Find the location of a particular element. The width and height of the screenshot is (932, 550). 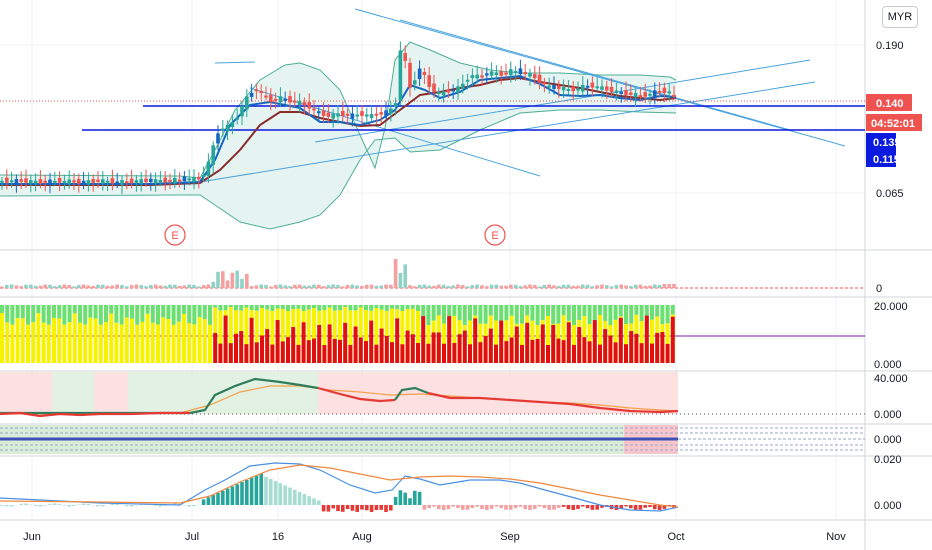

time-label-jul: Jul is located at coordinates (192, 537).